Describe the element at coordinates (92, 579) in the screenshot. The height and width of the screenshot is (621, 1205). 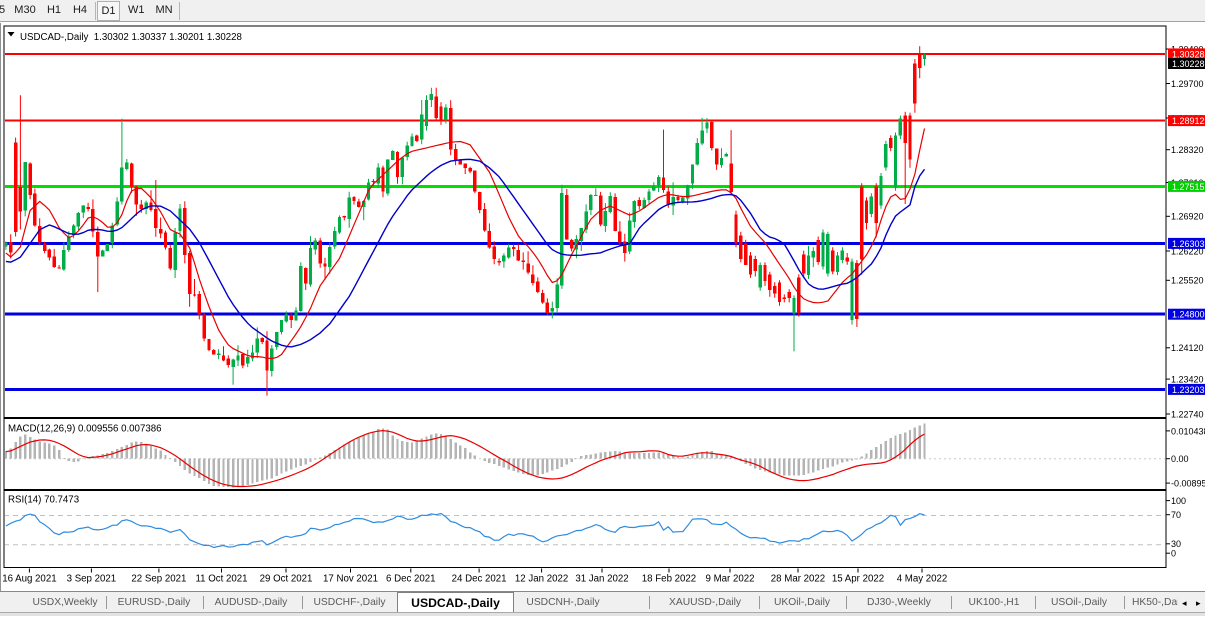
I see `svg-text: 3 Sep 2021` at that location.